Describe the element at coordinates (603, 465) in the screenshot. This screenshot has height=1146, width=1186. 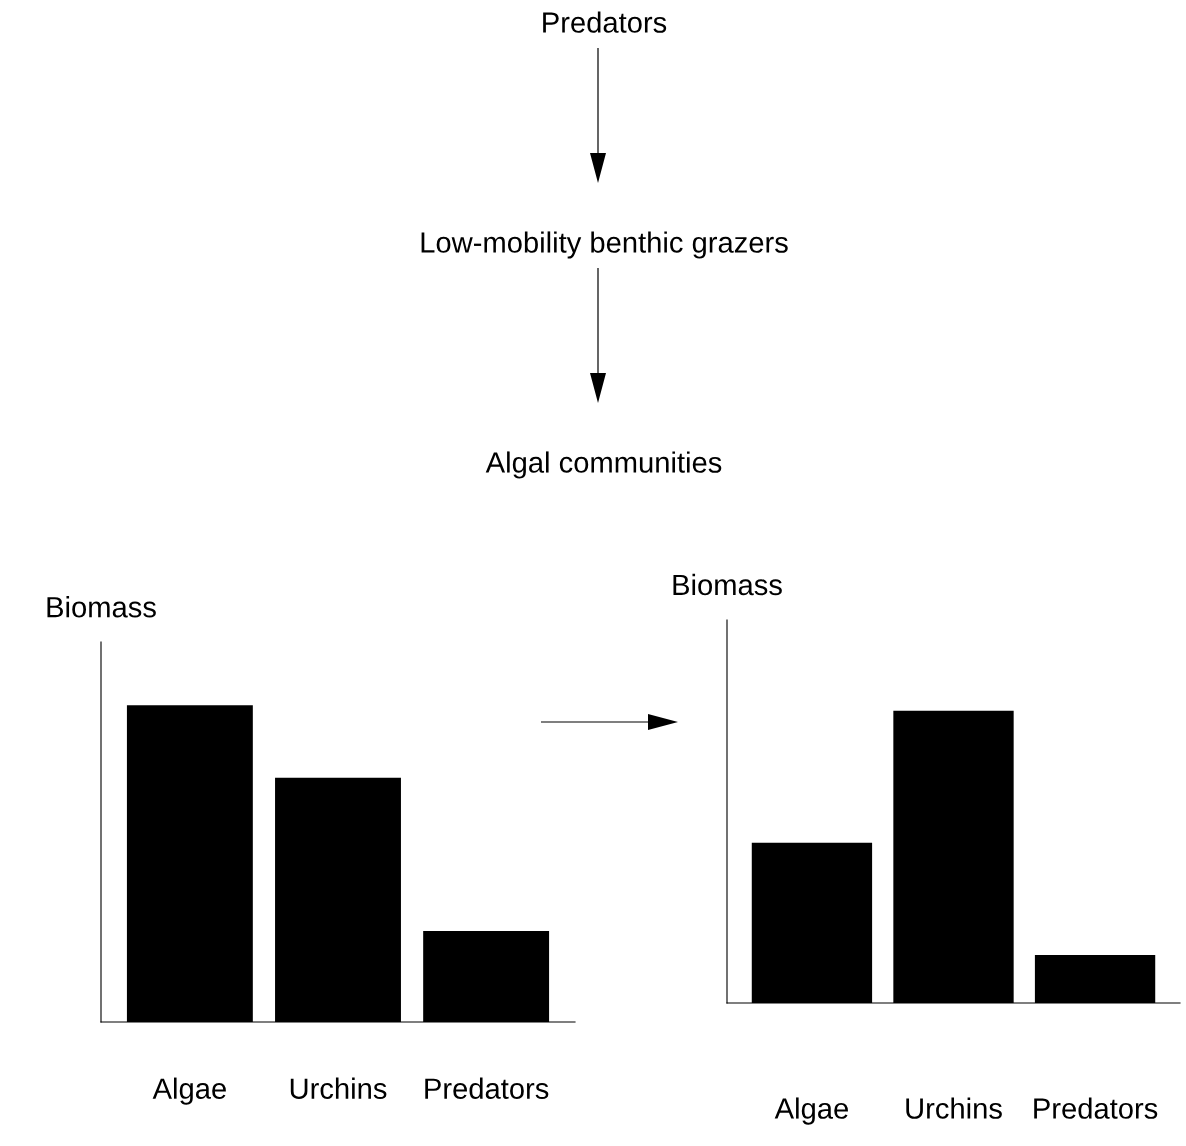
I see `text: Algal communities` at that location.